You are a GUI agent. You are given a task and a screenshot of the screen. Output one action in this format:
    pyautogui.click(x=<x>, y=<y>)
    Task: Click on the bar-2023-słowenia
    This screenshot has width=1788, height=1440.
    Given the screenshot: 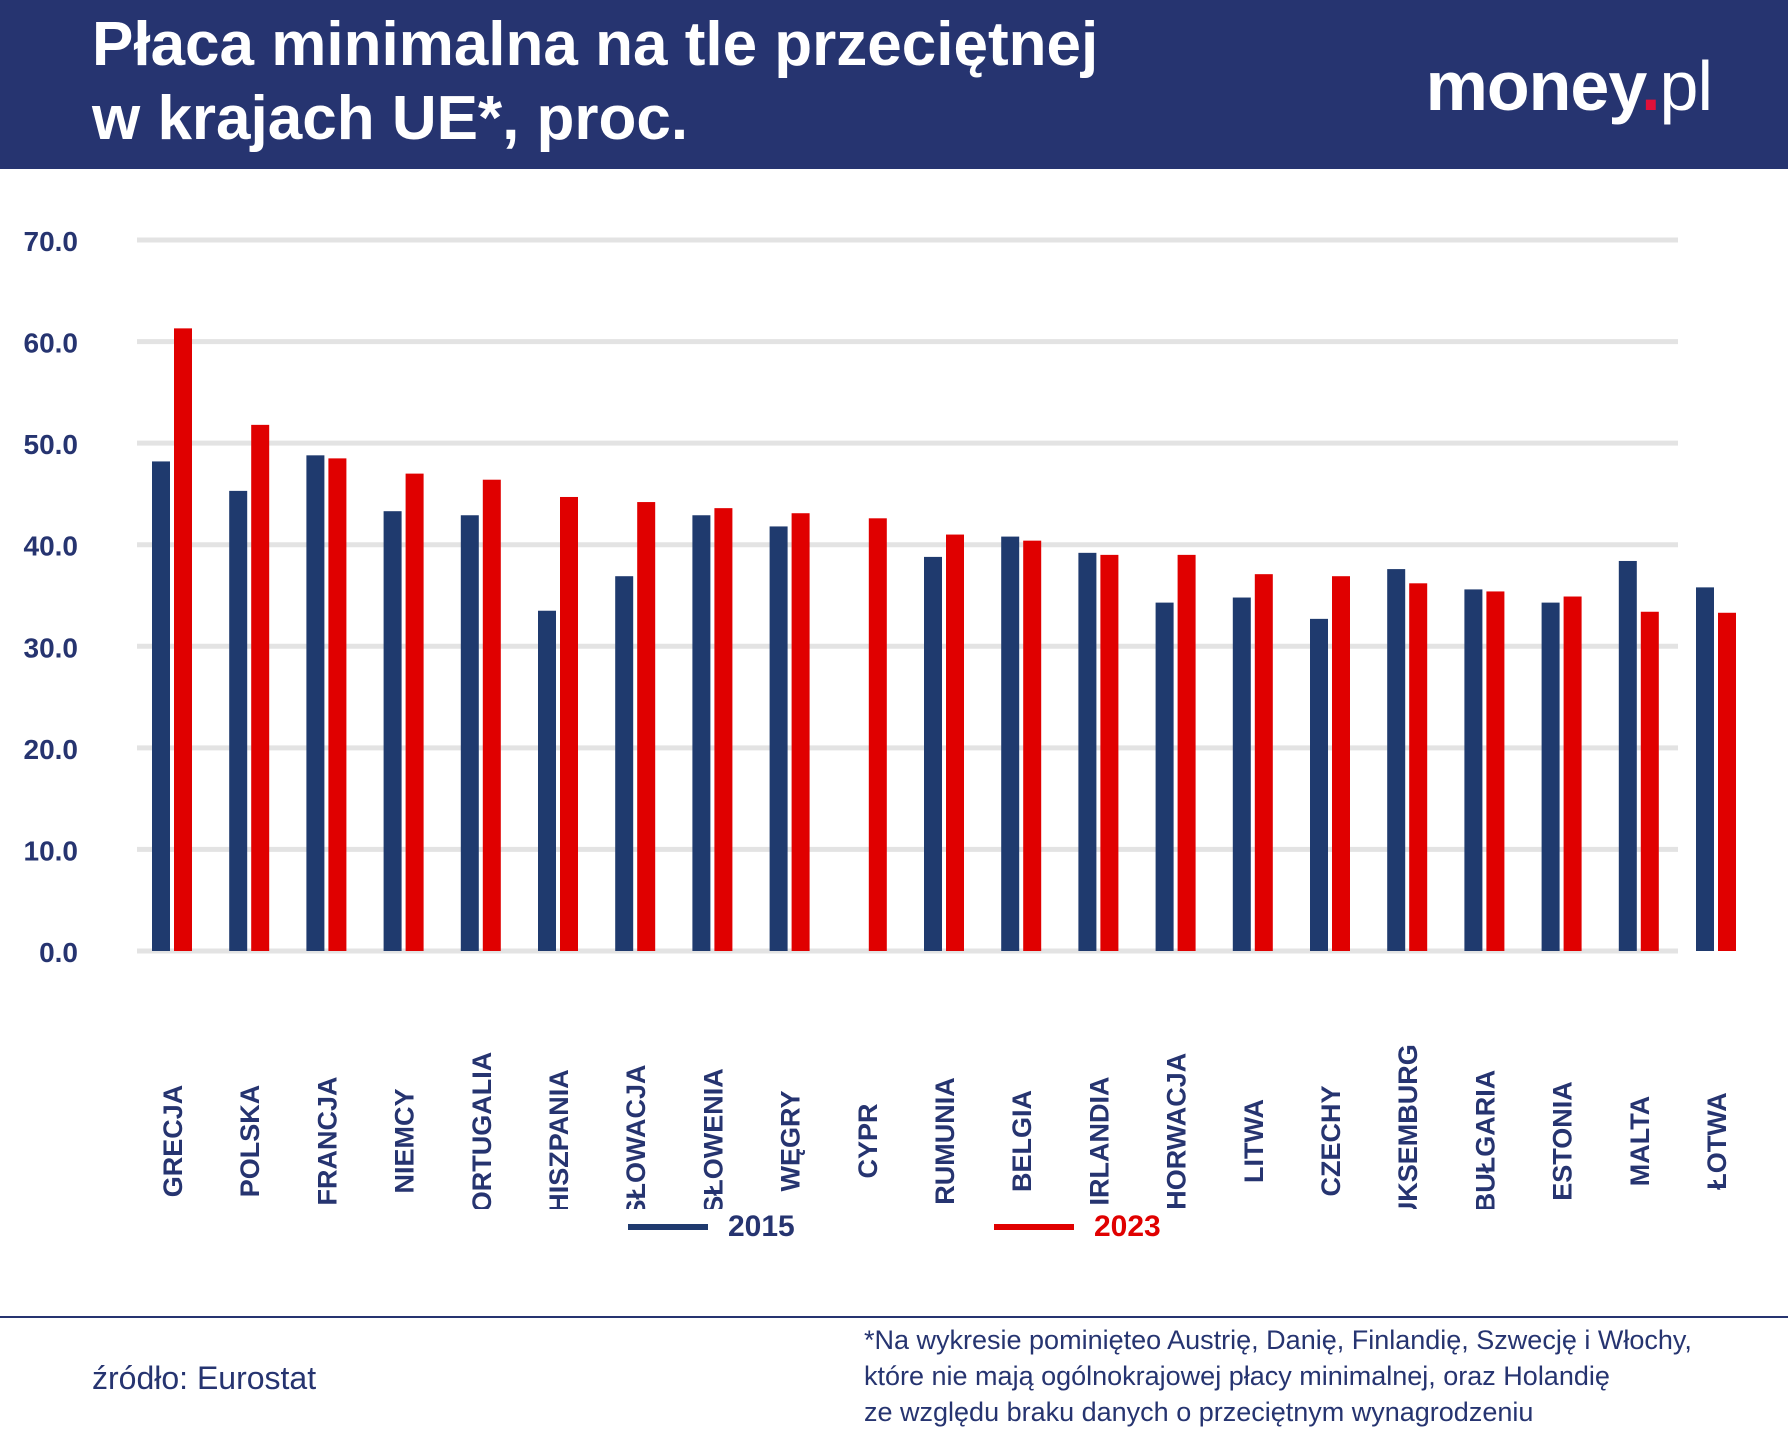 What is the action you would take?
    pyautogui.click(x=723, y=729)
    